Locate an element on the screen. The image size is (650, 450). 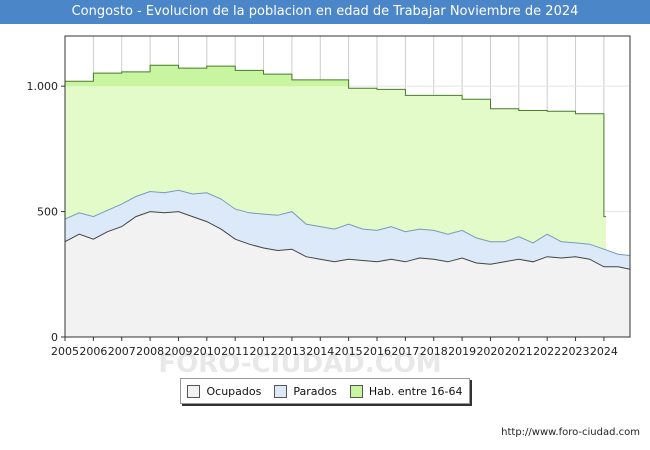
x-tick-label: 2010 is located at coordinates (207, 351).